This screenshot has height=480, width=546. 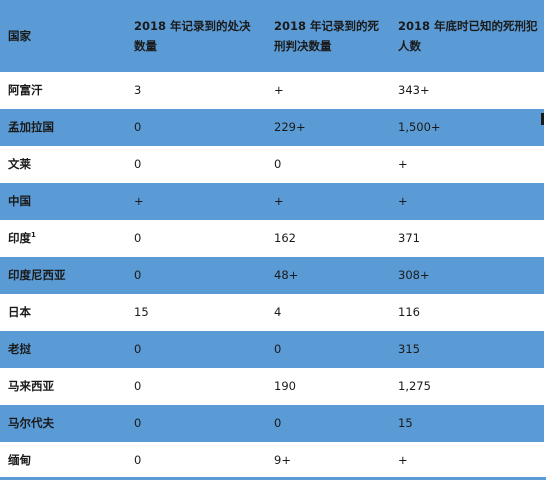 I want to click on cell-sentences: 48+, so click(x=286, y=275).